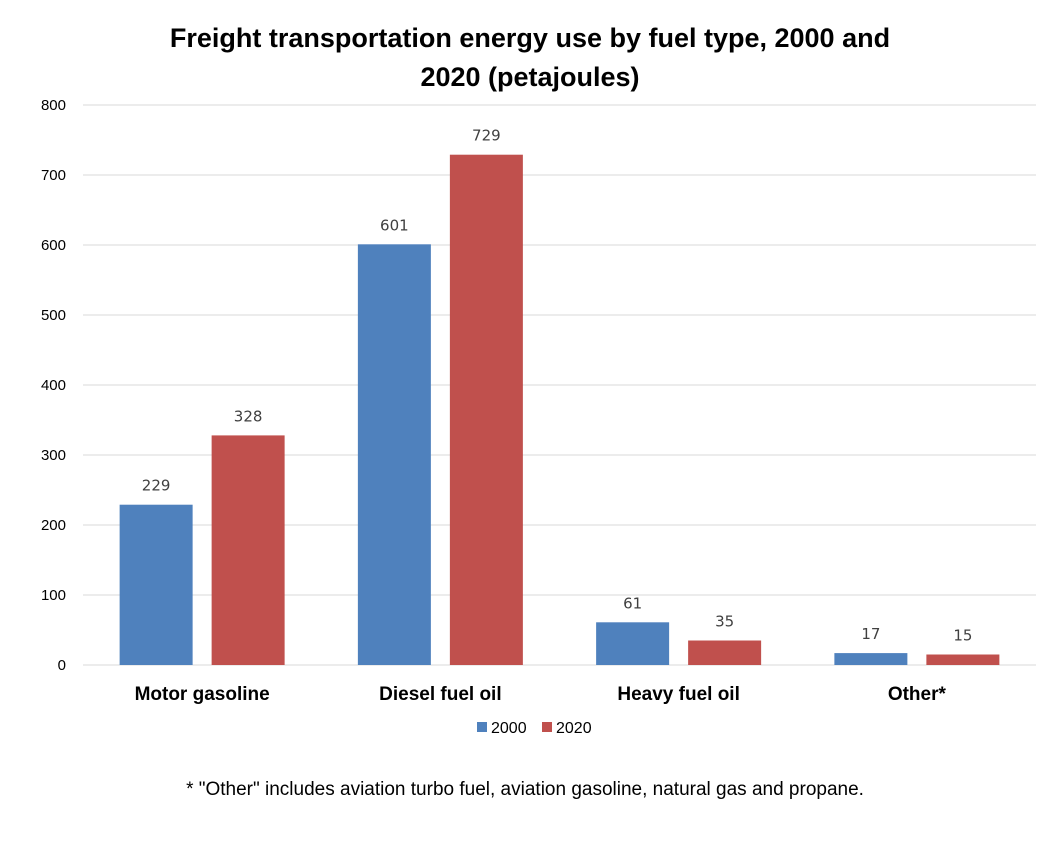  I want to click on x-tick-label: Diesel fuel oil, so click(440, 694).